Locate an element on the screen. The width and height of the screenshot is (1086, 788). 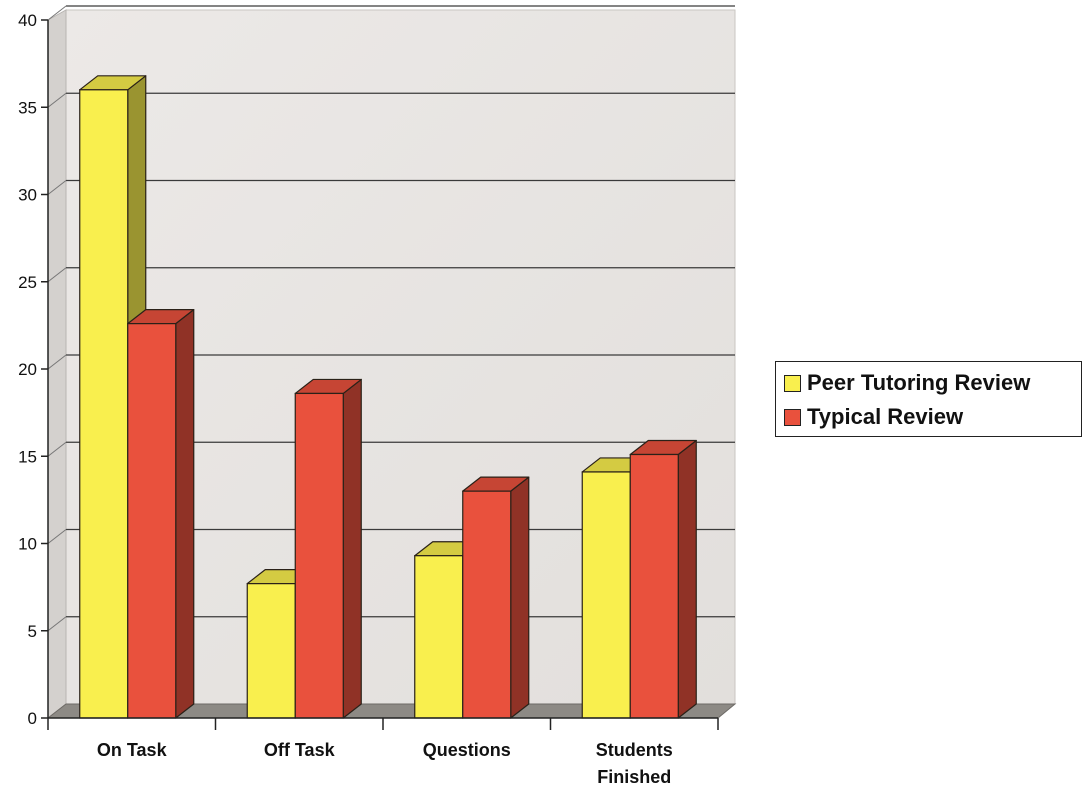
x-tick-label: Questions is located at coordinates (467, 750).